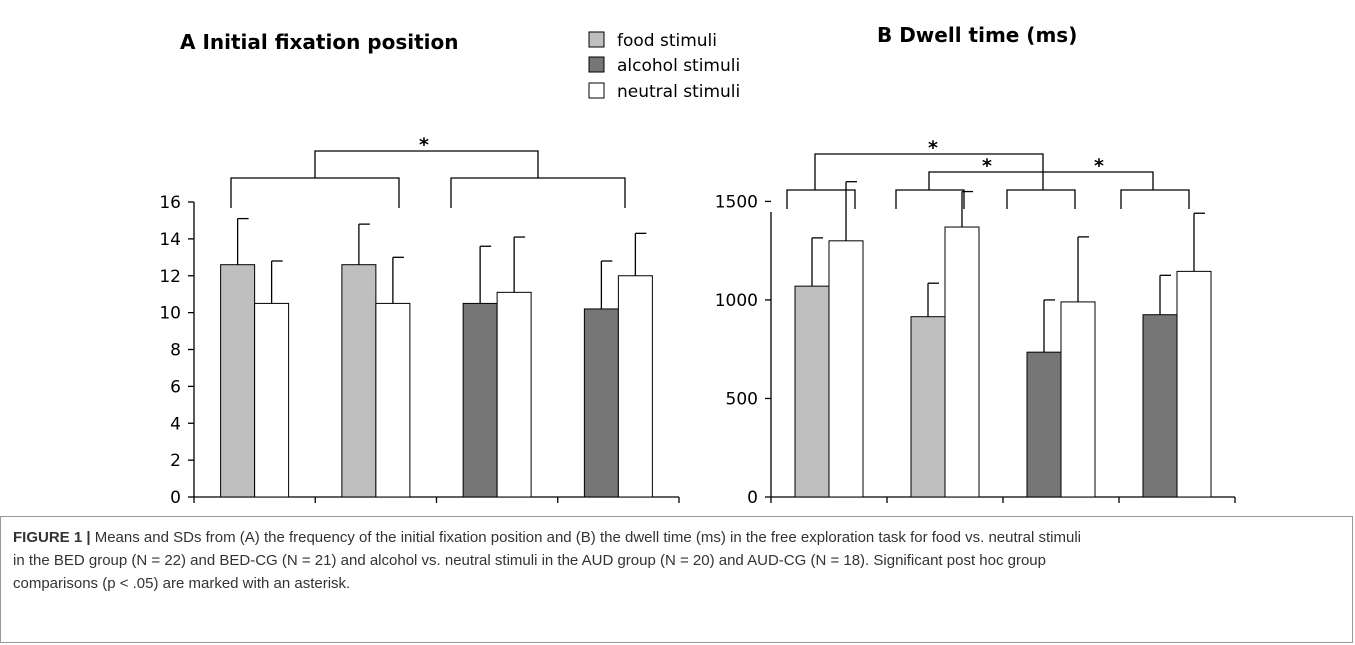  What do you see at coordinates (1041, 180) in the screenshot?
I see `bracket-bed-cg-vs-aud-cg` at bounding box center [1041, 180].